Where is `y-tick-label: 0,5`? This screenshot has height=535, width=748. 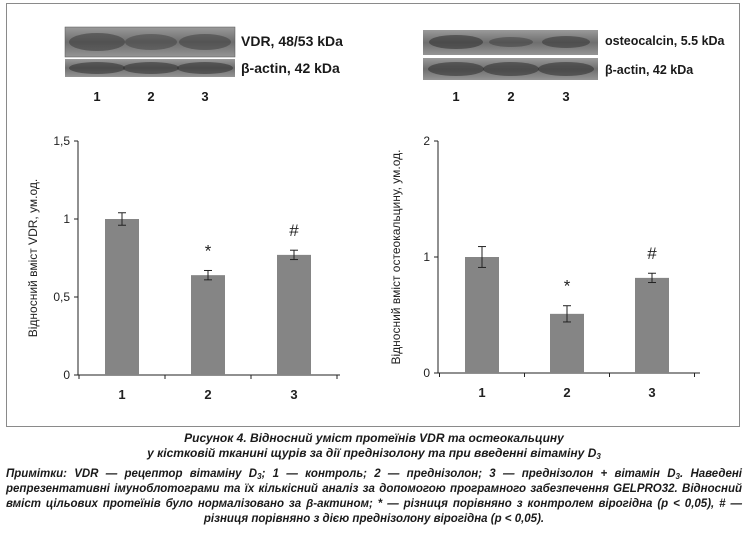 y-tick-label: 0,5 is located at coordinates (61, 297).